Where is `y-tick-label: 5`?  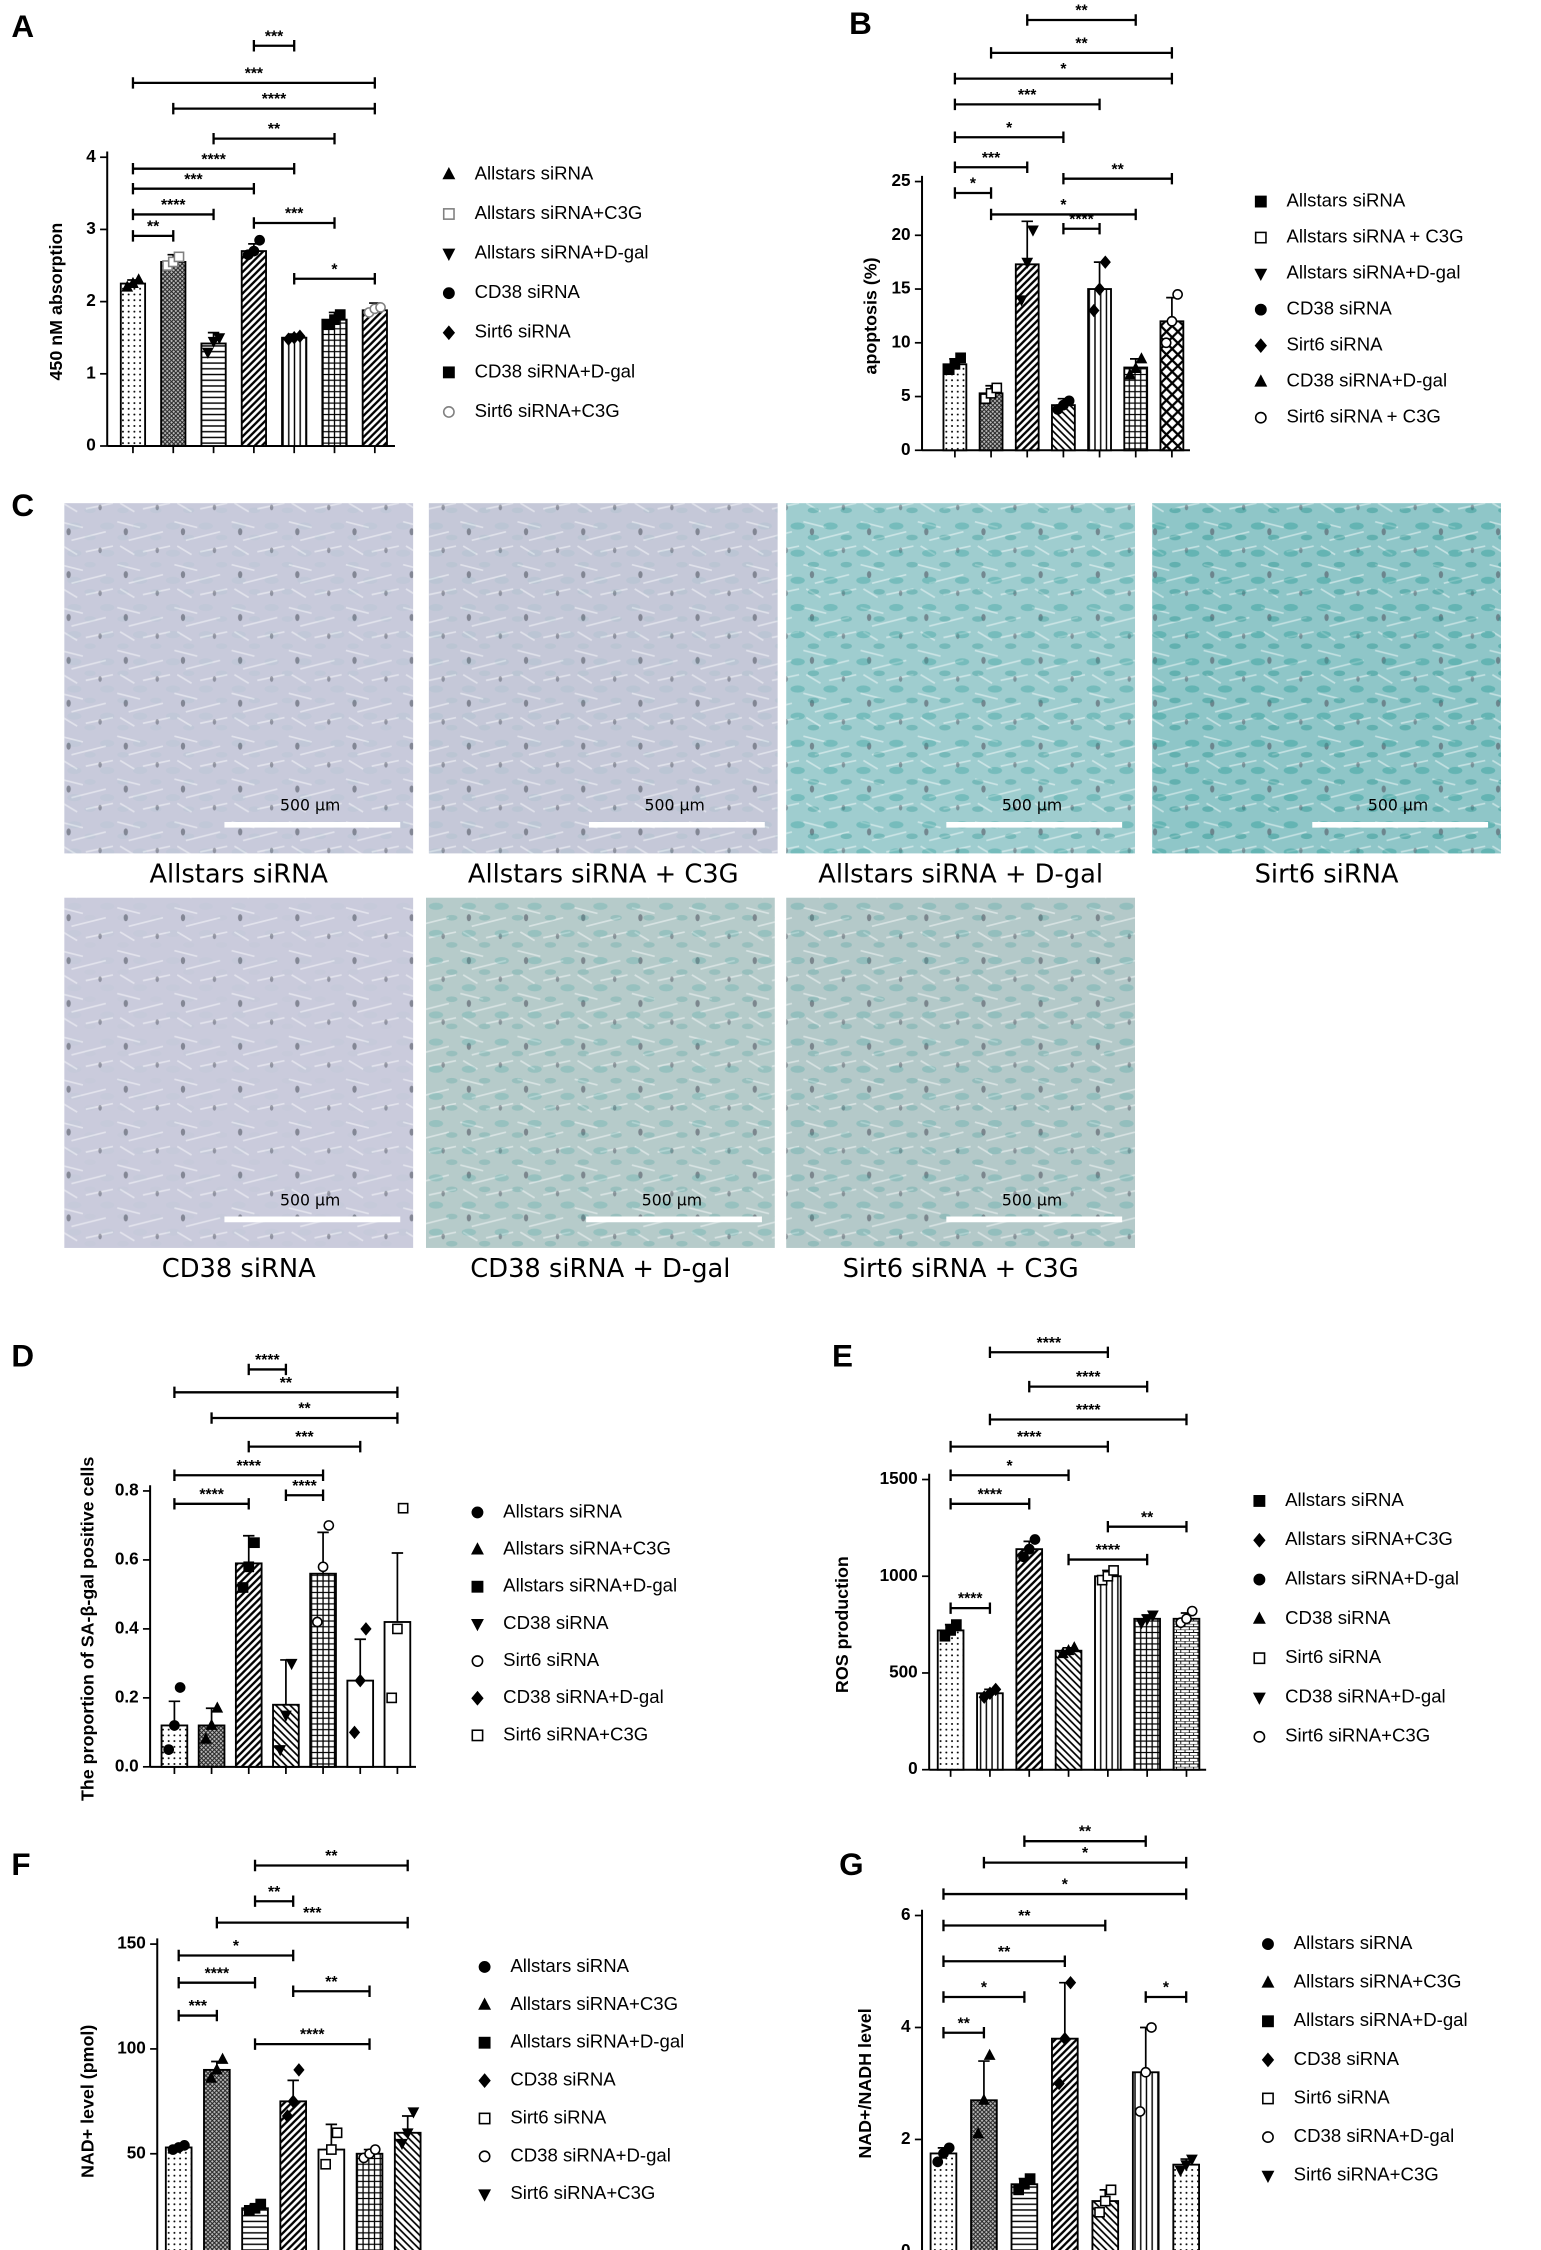
y-tick-label: 5 is located at coordinates (906, 395).